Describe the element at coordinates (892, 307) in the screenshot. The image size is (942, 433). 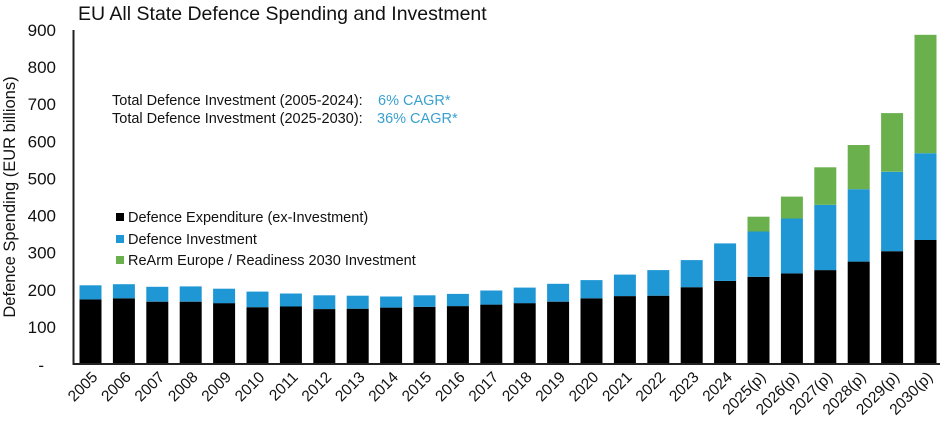
I see `bar-expenditure-2029p` at that location.